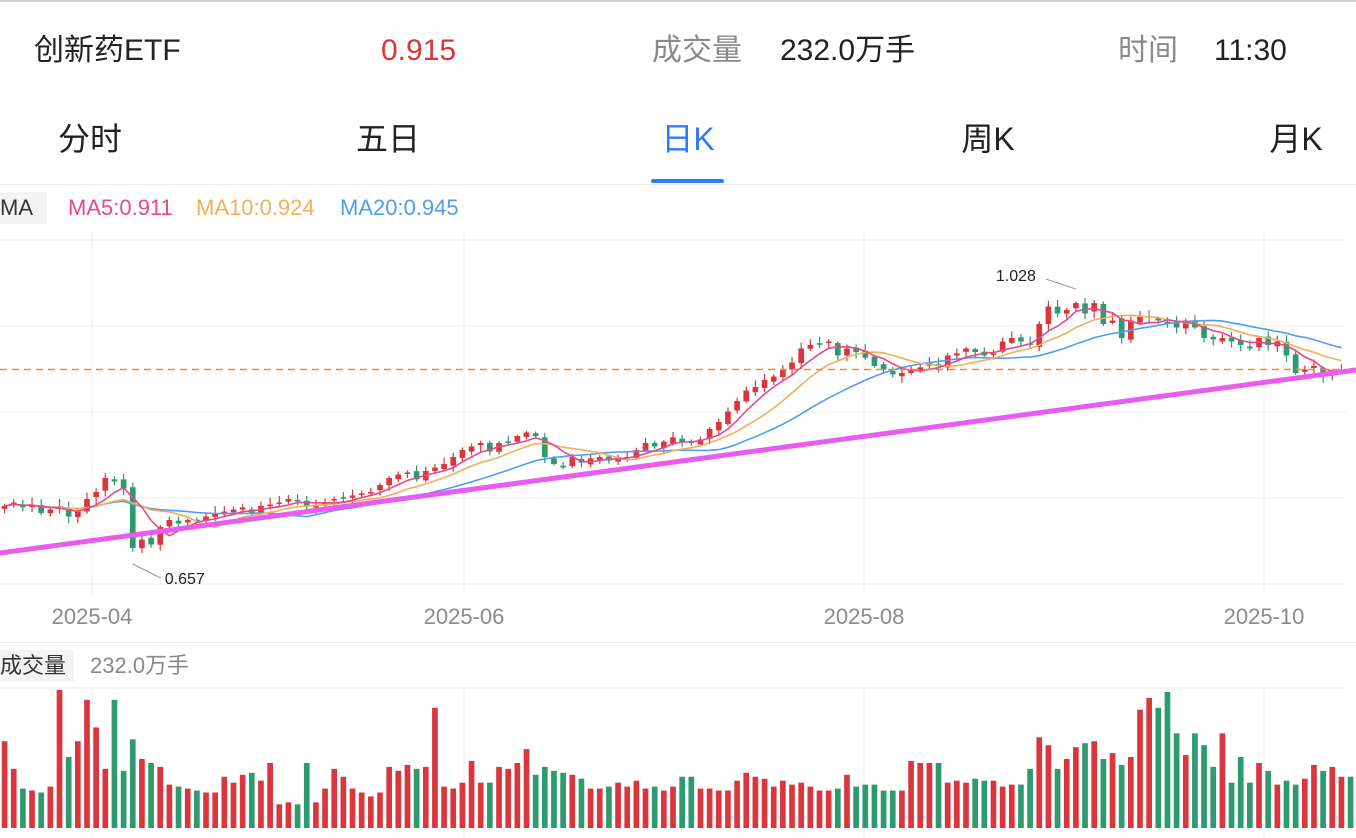 The height and width of the screenshot is (838, 1356). What do you see at coordinates (678, 642) in the screenshot?
I see `volume-divider` at bounding box center [678, 642].